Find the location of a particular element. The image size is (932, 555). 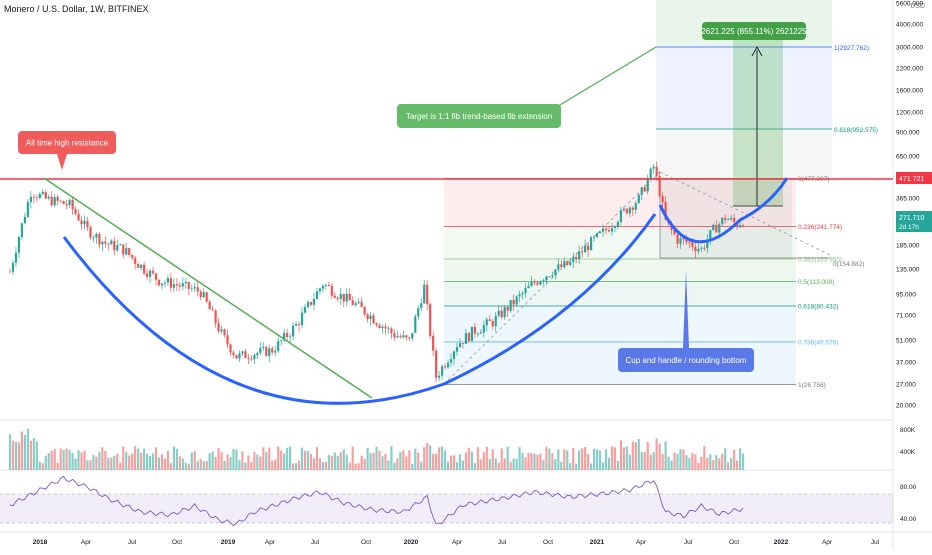

rsi-tick: 80.00 is located at coordinates (908, 487).